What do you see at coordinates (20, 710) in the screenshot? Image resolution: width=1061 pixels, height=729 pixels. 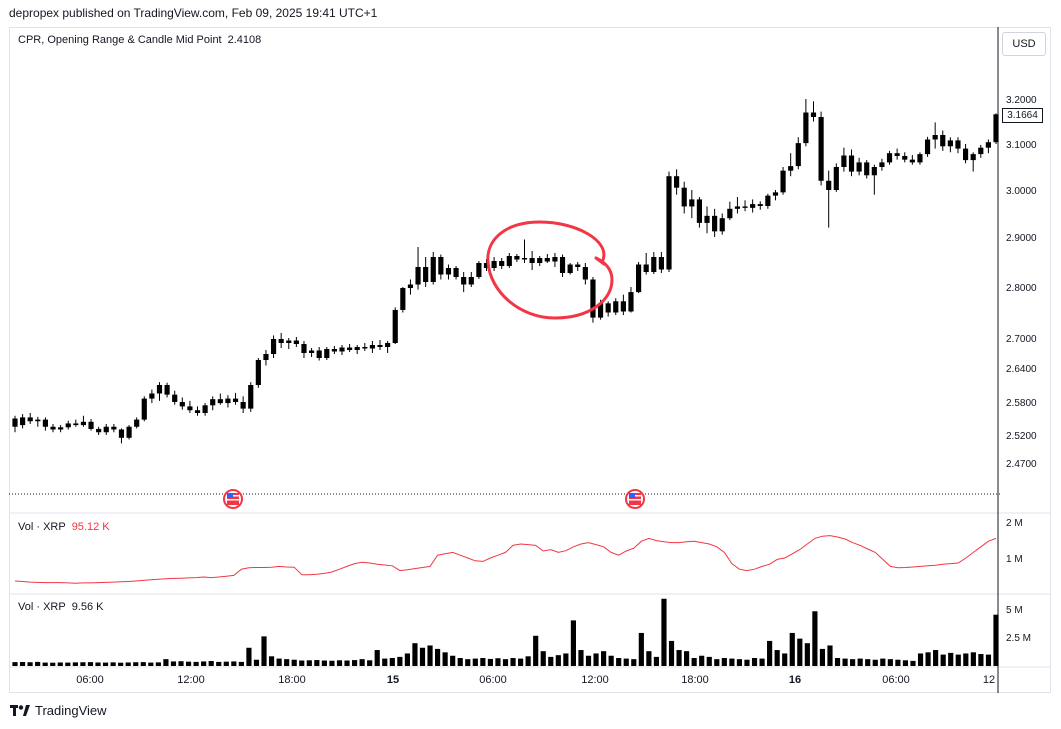 I see `tradingview-logo-icon` at bounding box center [20, 710].